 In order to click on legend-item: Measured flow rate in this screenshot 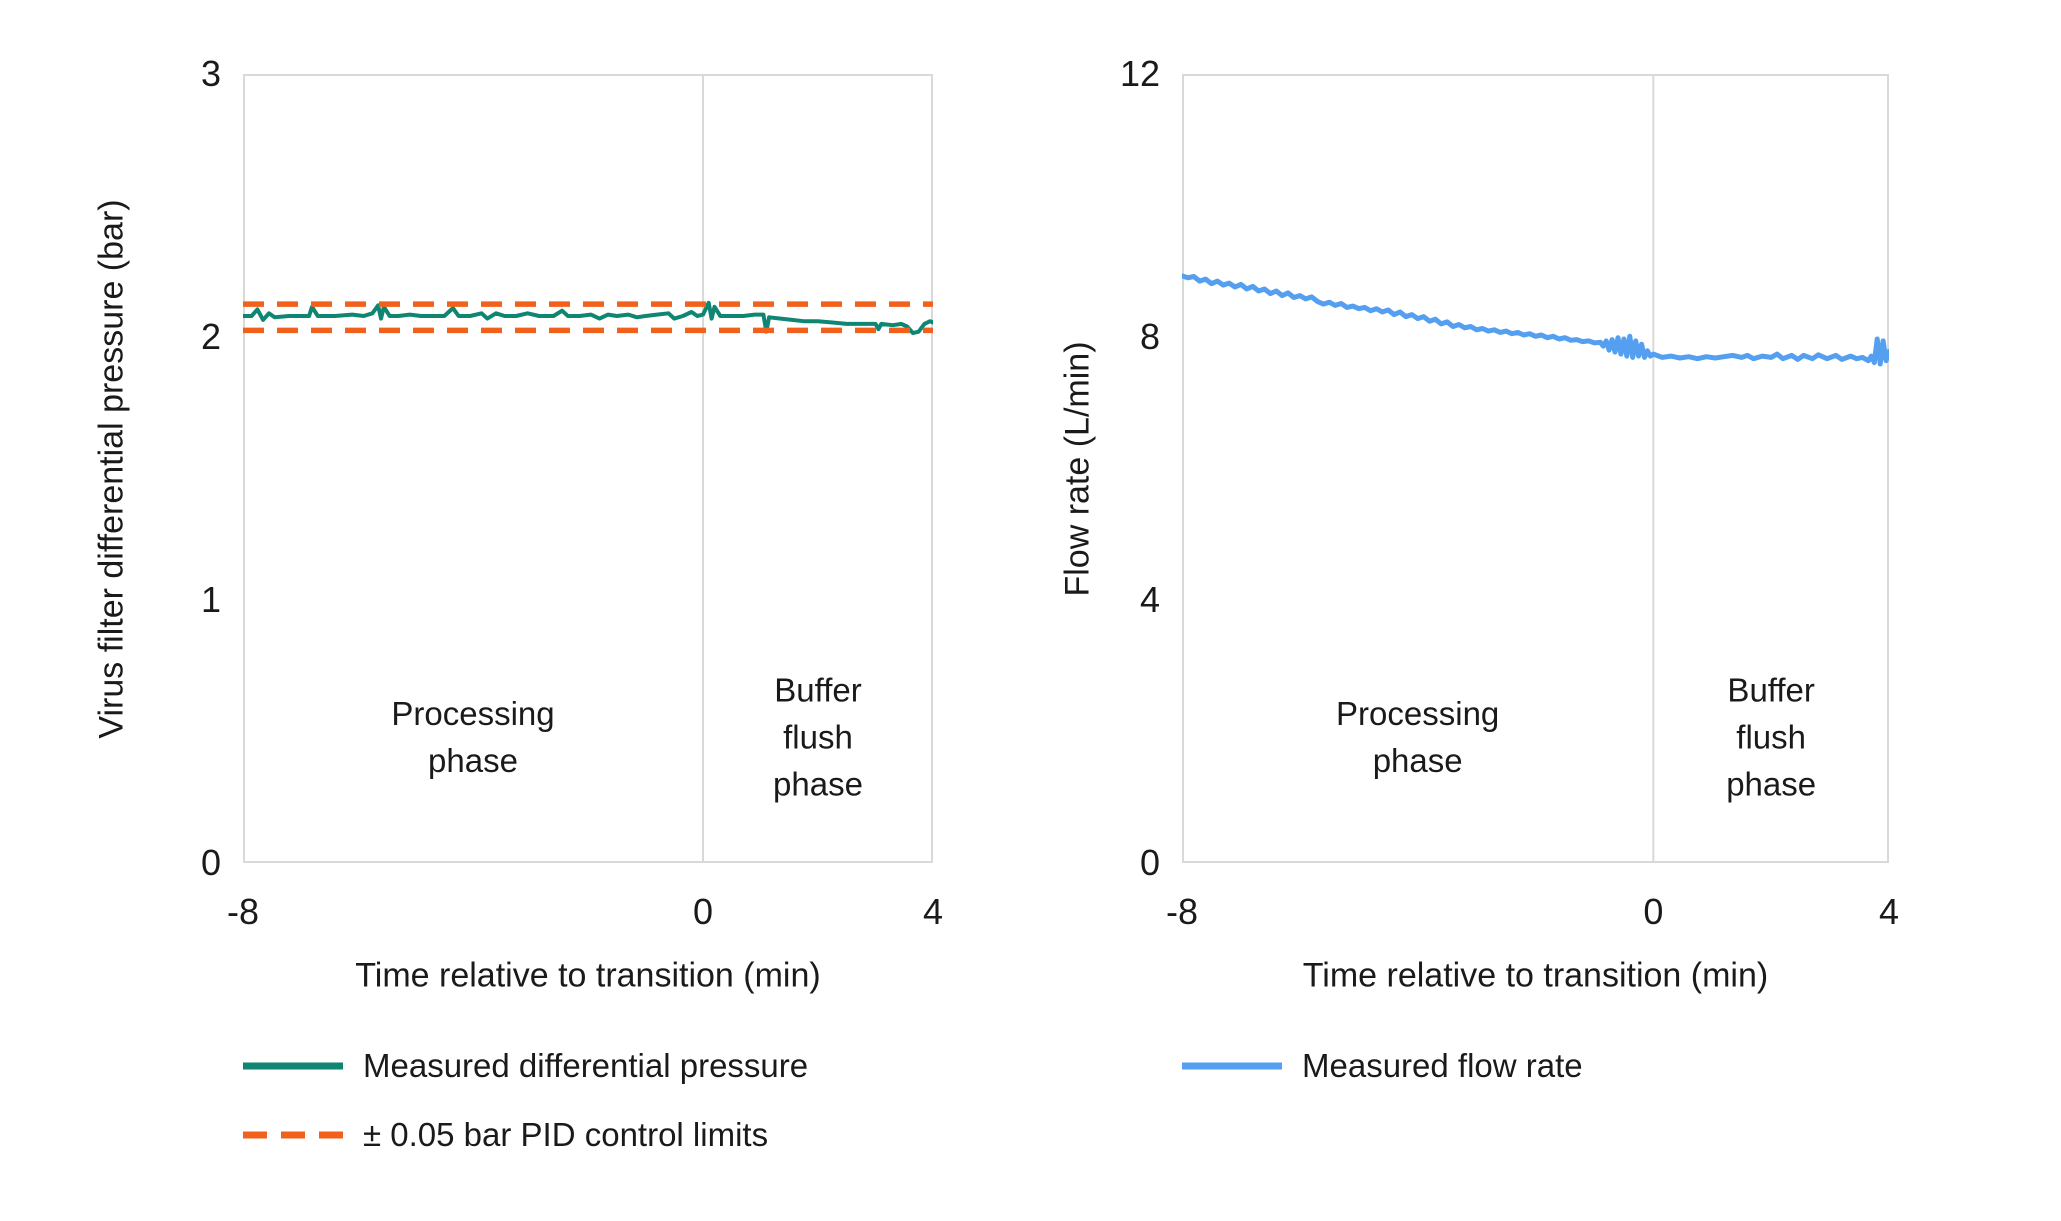, I will do `click(1382, 1066)`.